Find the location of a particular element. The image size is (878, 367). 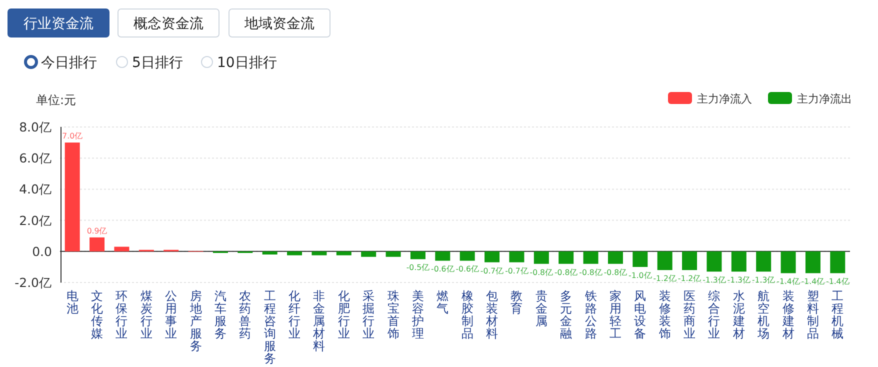

radio: 5日排行 is located at coordinates (149, 63).